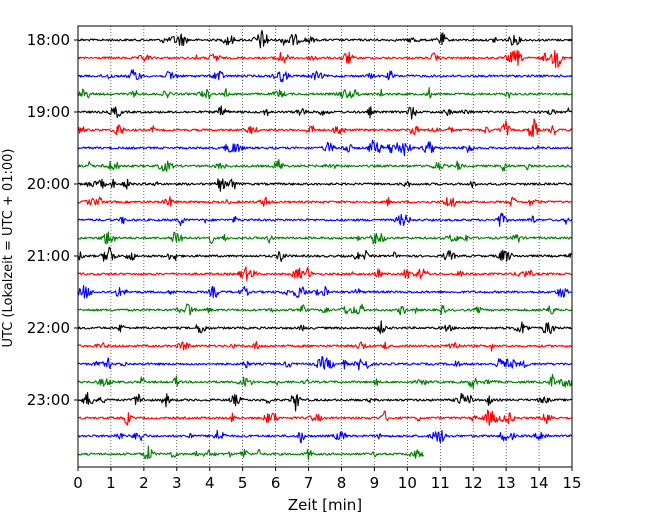 The width and height of the screenshot is (650, 520). Describe the element at coordinates (52, 220) in the screenshot. I see `y-axis-ticks: 18:00 19:00 20:00 21:00 22:00 23:00` at that location.